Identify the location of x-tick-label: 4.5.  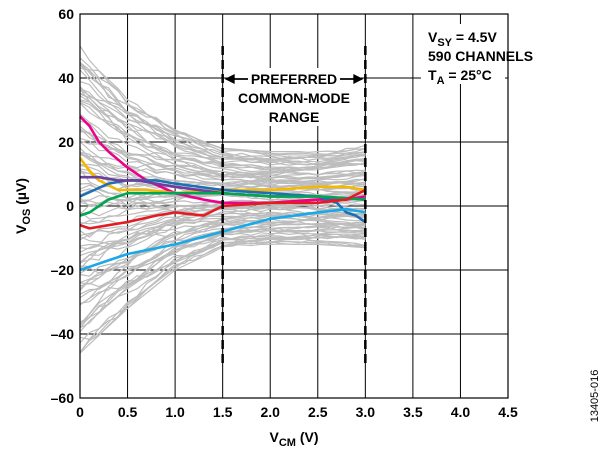
(508, 412).